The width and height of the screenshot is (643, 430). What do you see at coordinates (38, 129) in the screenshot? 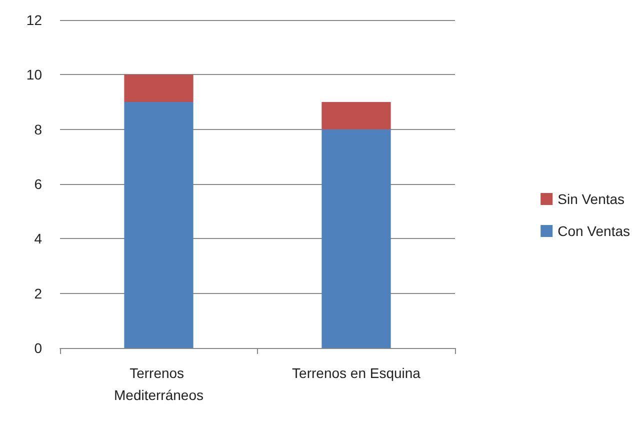
I see `y-tick-label: 8` at bounding box center [38, 129].